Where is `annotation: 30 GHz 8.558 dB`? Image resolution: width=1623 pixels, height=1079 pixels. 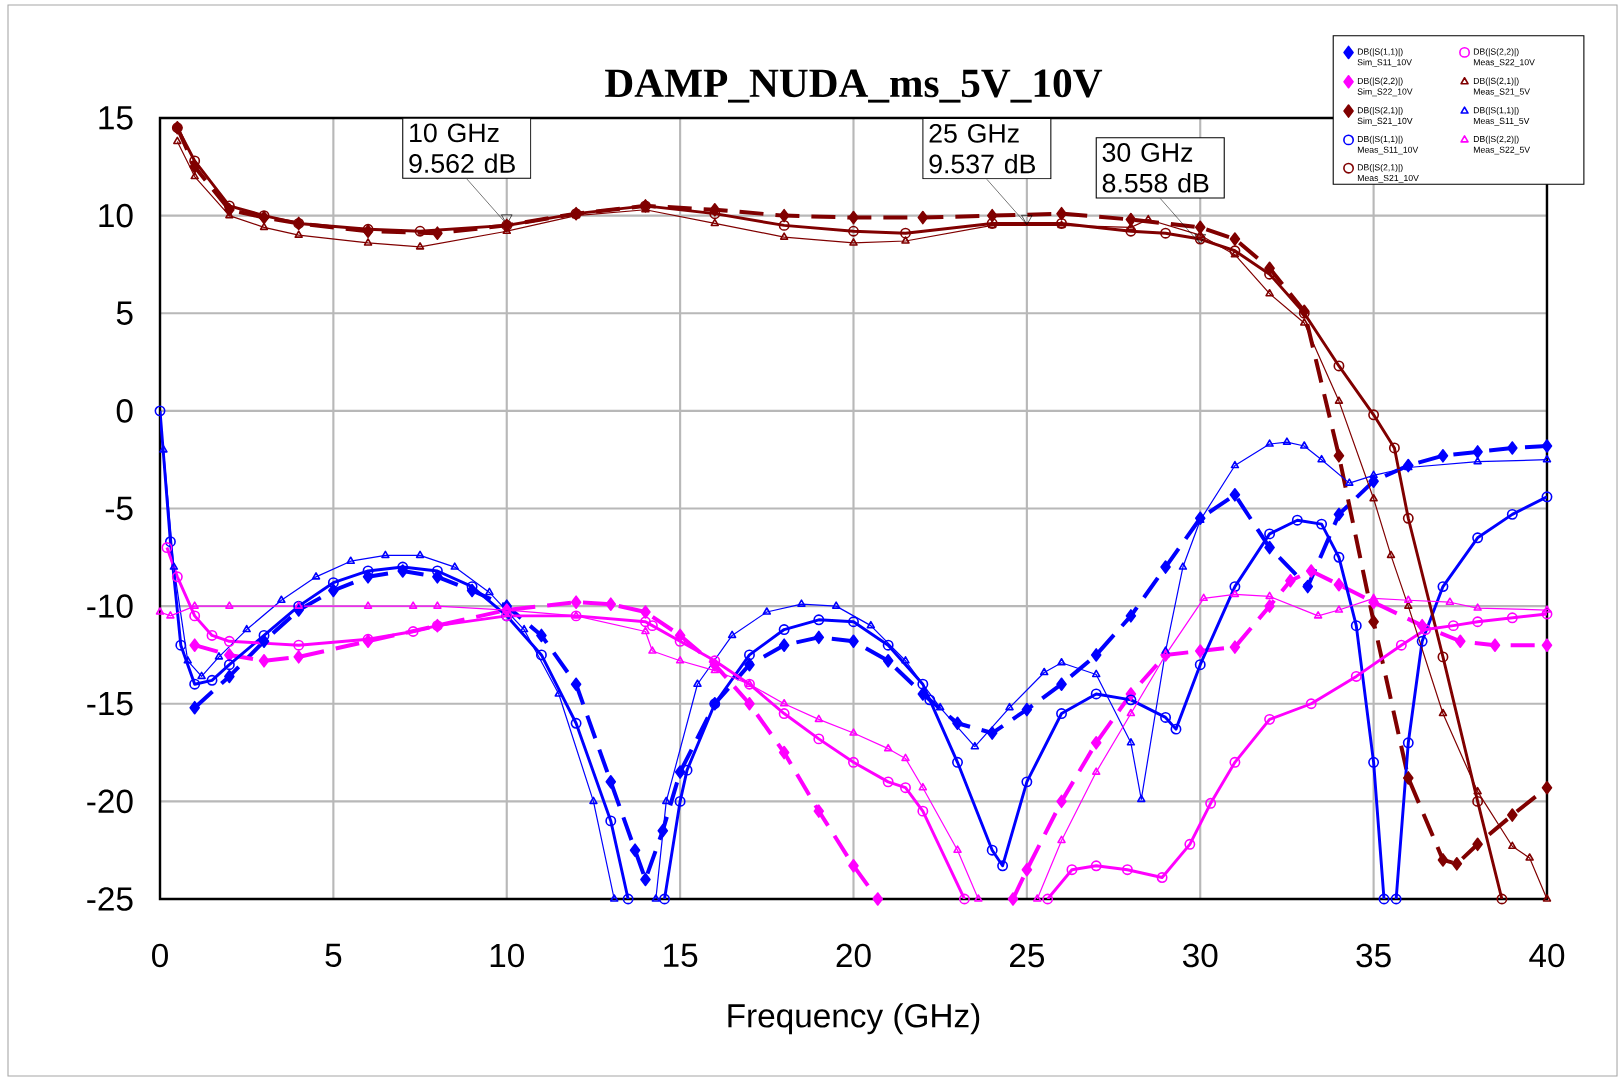
annotation: 30 GHz 8.558 dB is located at coordinates (1155, 168).